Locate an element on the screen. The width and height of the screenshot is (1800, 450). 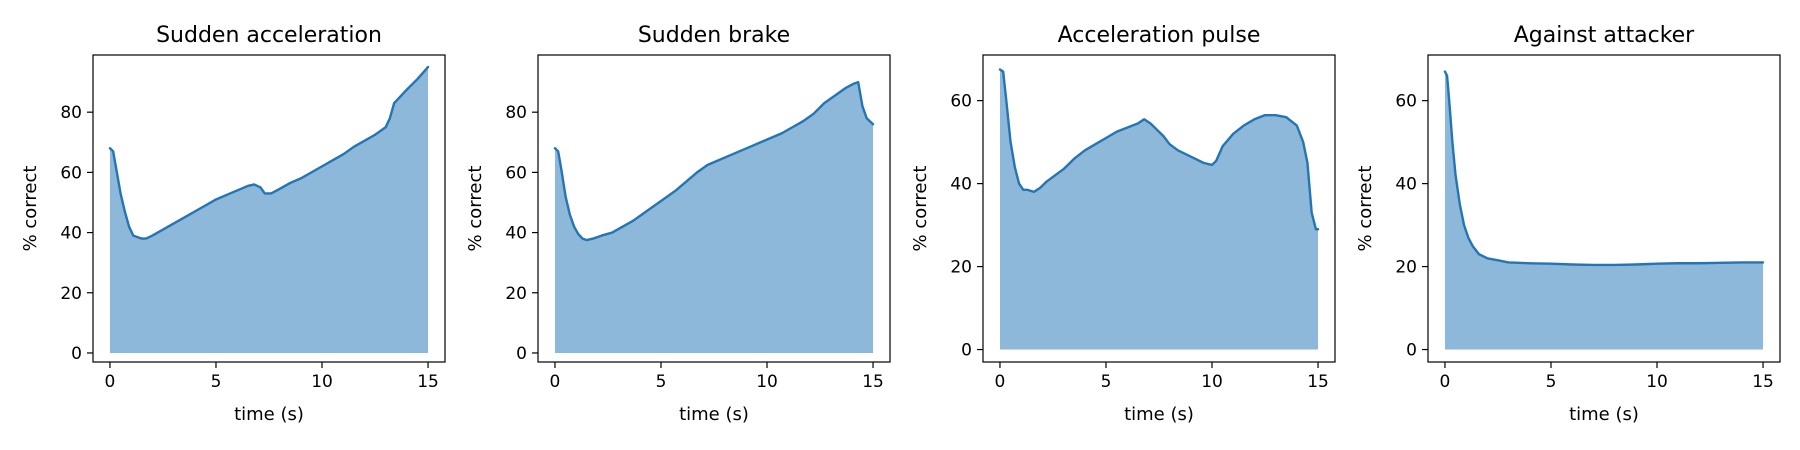
chart-title: Sudden brake is located at coordinates (714, 35).